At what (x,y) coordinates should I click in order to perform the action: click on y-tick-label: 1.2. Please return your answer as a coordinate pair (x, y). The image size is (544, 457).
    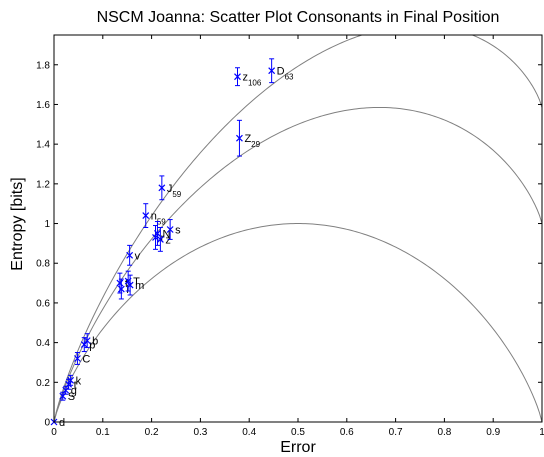
    Looking at the image, I should click on (43, 184).